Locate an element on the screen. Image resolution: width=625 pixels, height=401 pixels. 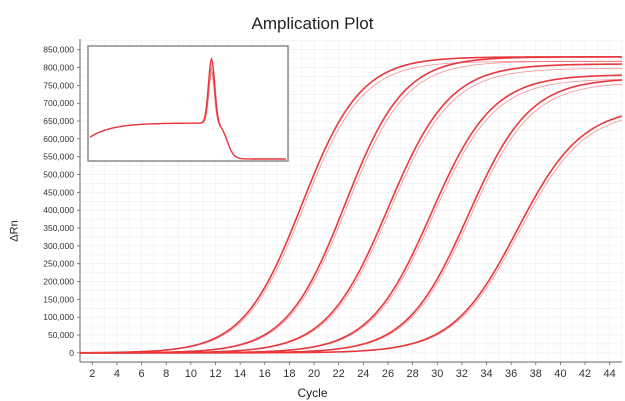
y-tick-label: 100,000 is located at coordinates (58, 317).